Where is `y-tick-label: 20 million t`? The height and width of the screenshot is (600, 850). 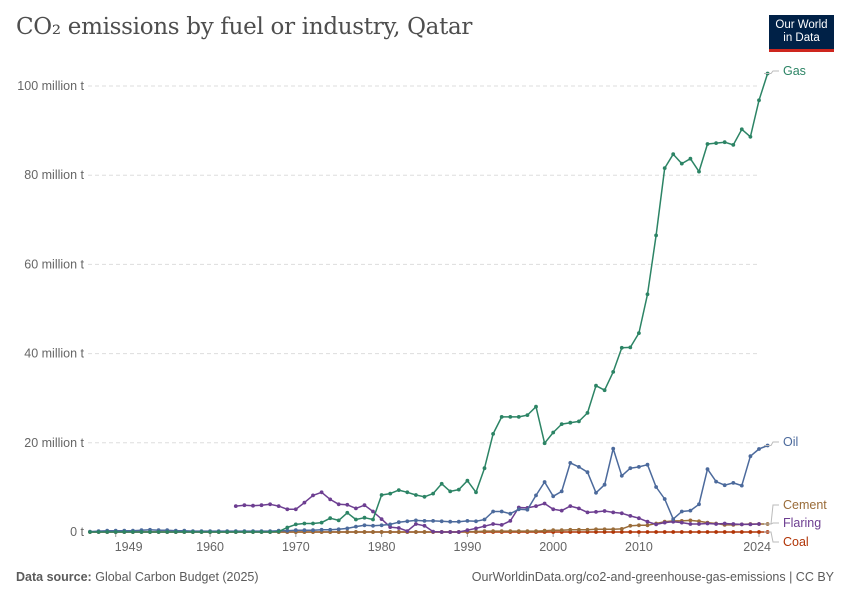 y-tick-label: 20 million t is located at coordinates (54, 443).